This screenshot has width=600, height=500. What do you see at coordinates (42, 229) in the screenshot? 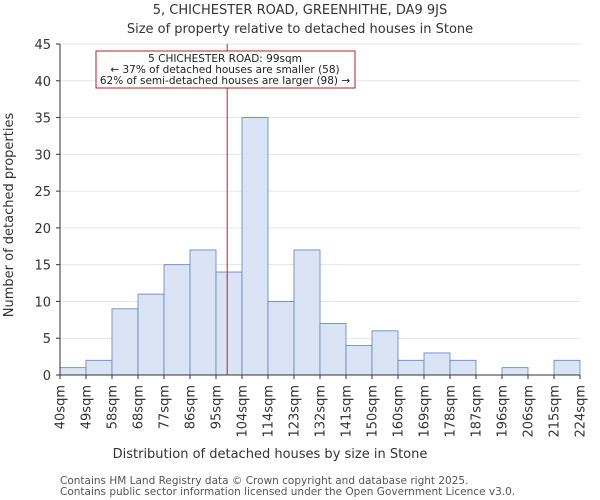
I see `y-tick-label: 20` at bounding box center [42, 229].